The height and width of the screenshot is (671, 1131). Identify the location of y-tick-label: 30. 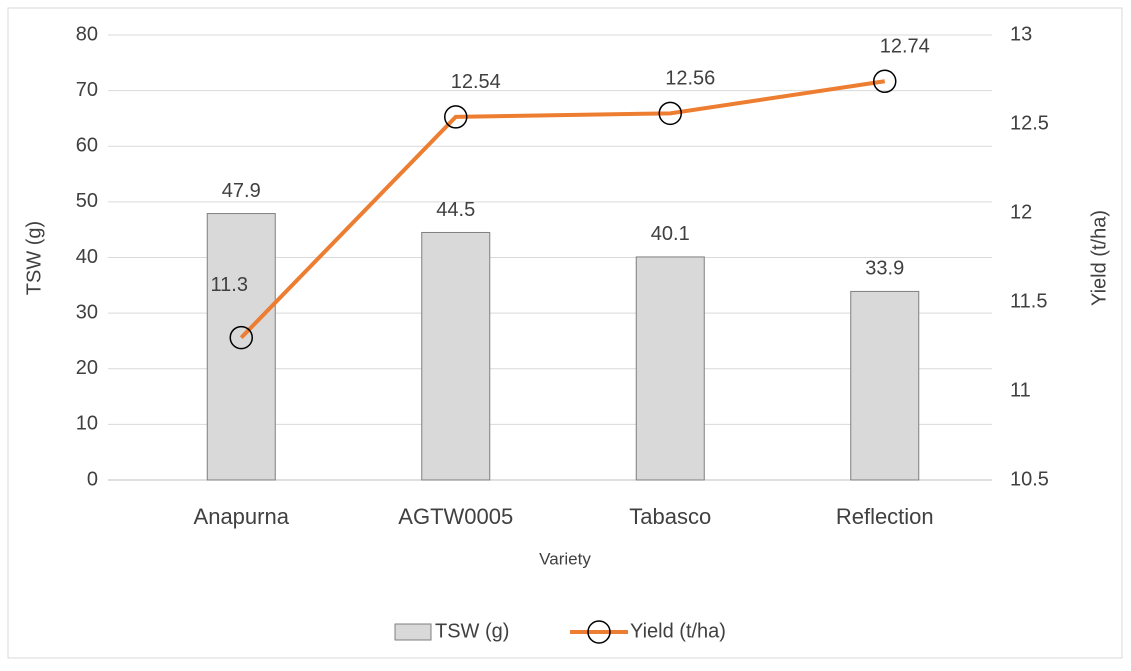
(87, 312).